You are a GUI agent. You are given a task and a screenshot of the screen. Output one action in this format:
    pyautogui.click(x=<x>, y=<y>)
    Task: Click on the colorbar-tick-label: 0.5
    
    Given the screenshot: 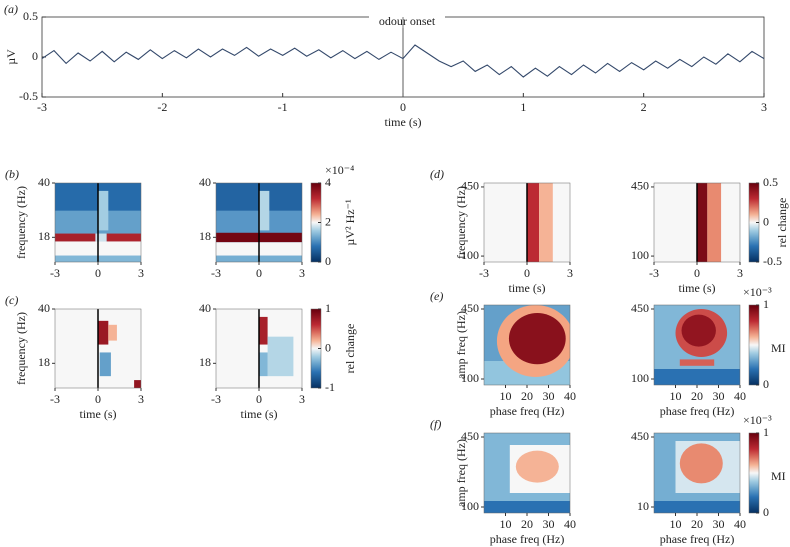 What is the action you would take?
    pyautogui.click(x=770, y=182)
    